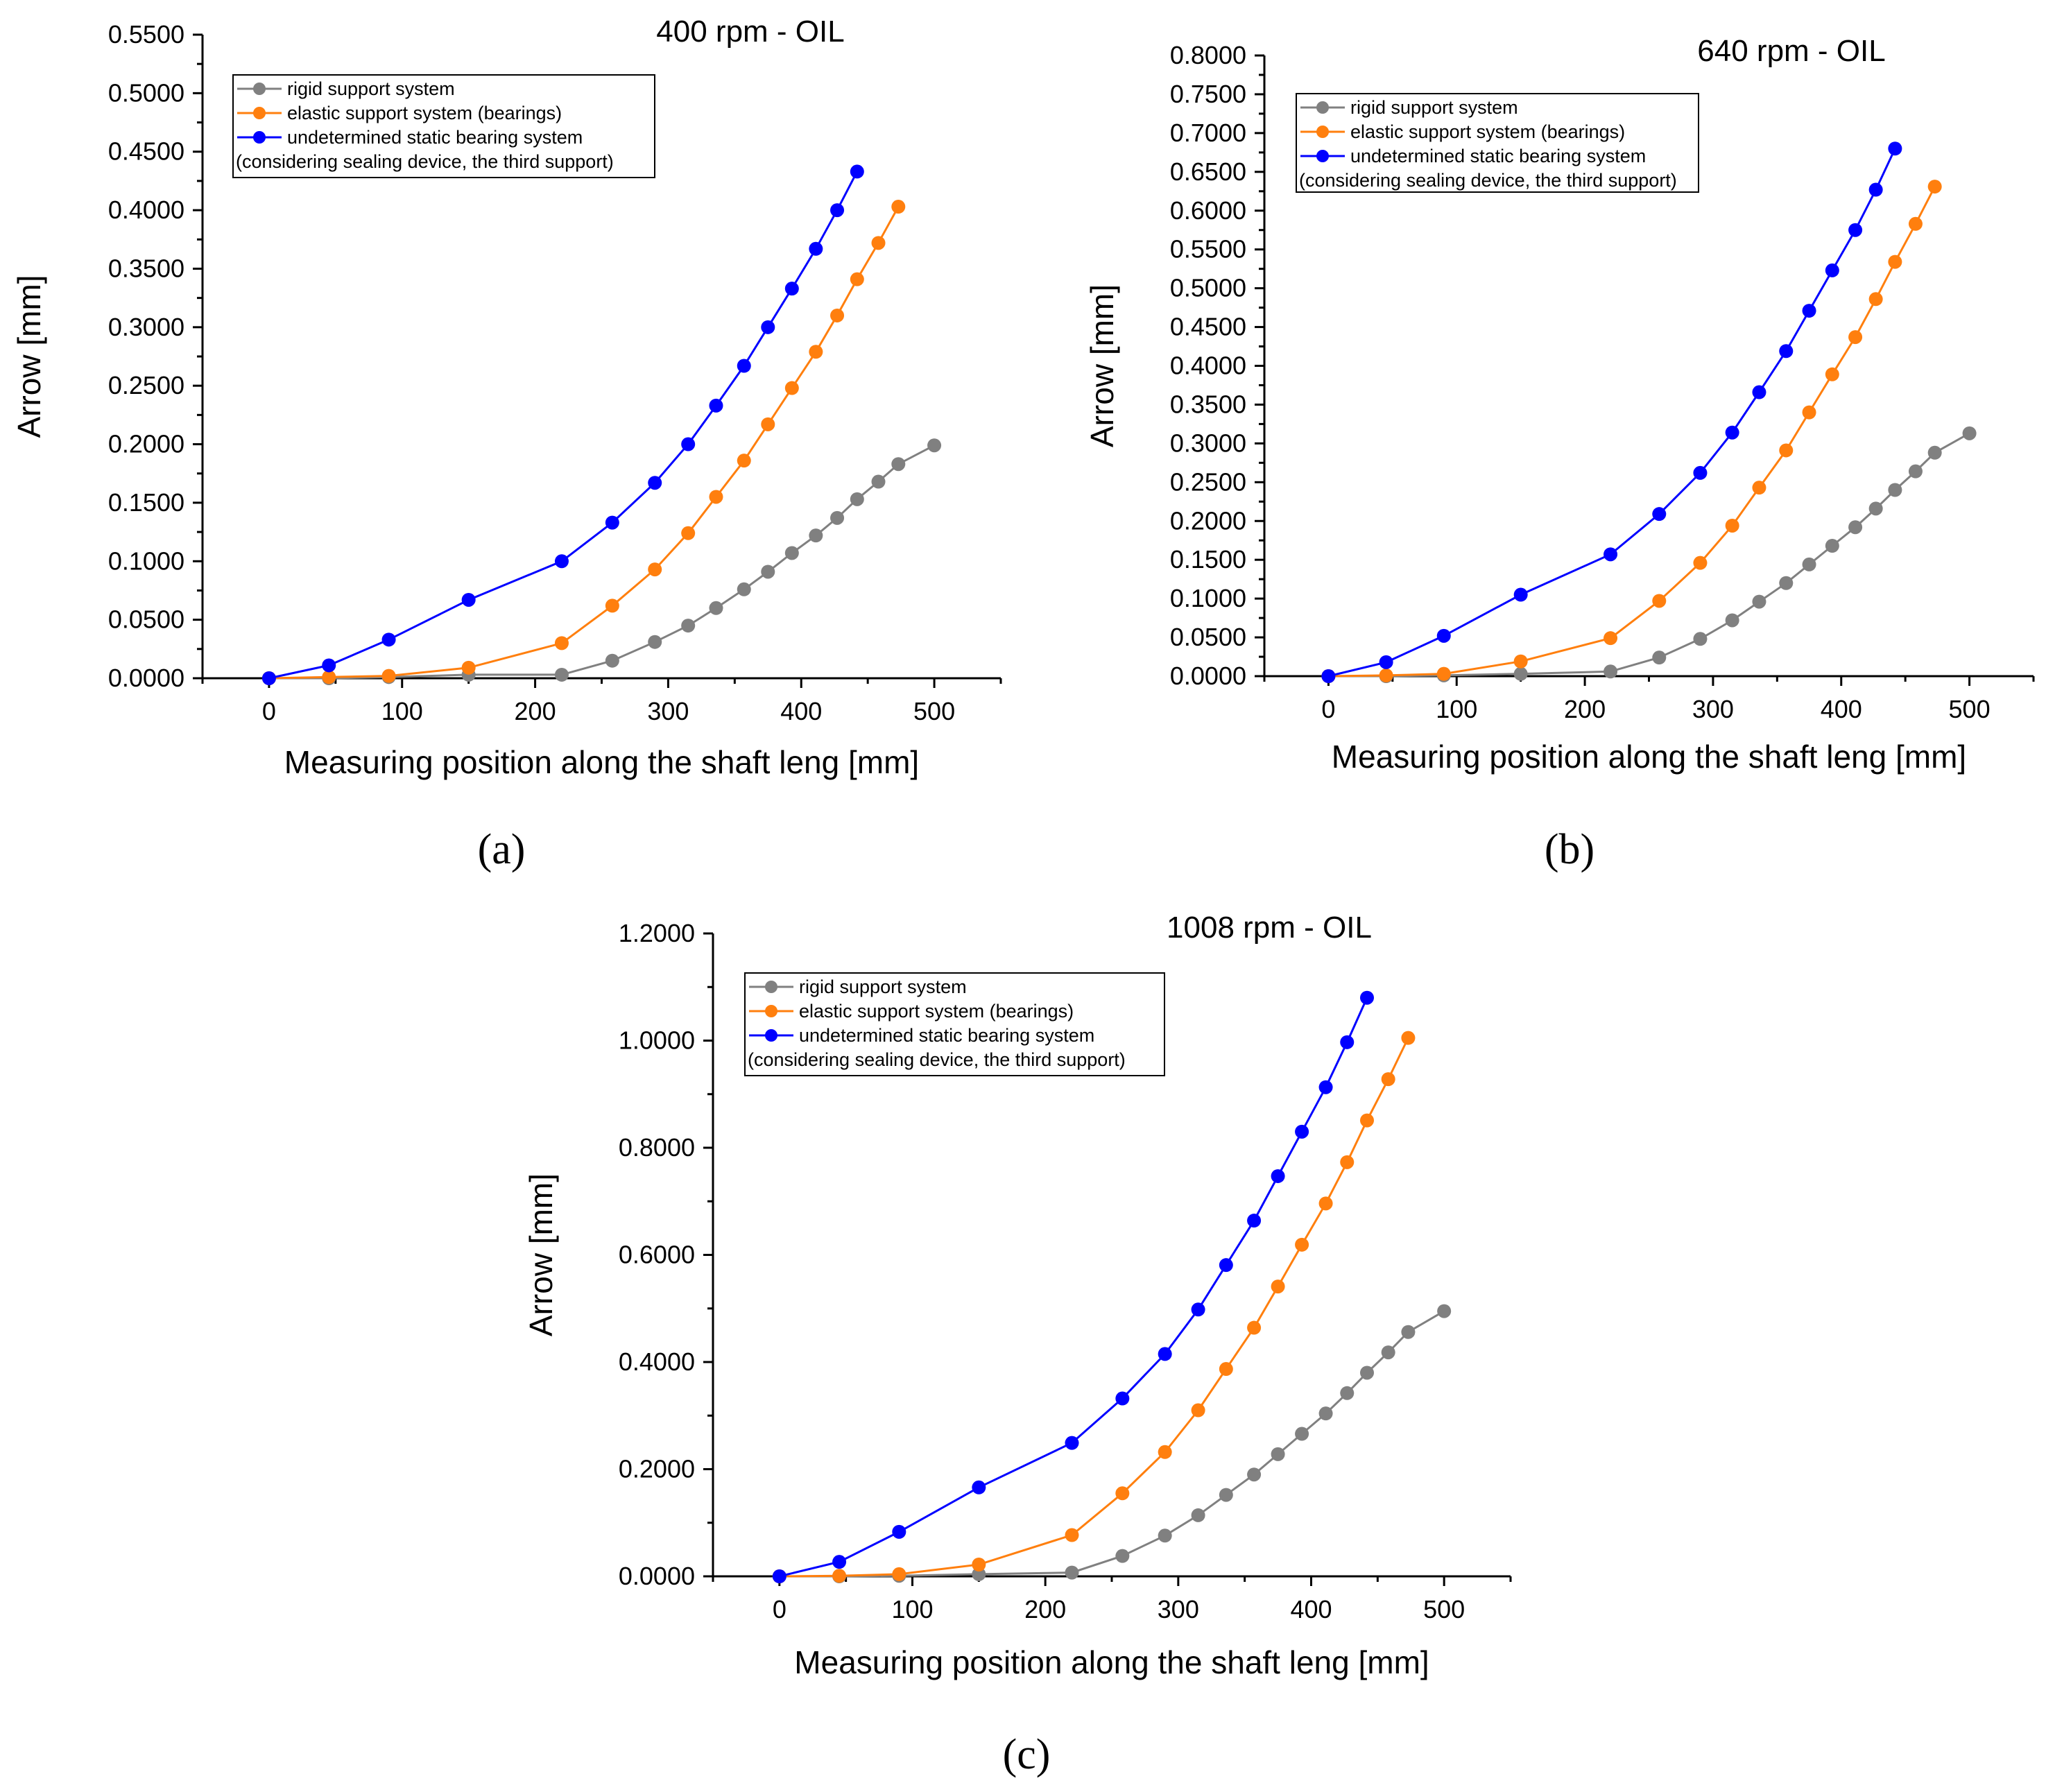 The image size is (2046, 1792). Describe the element at coordinates (801, 711) in the screenshot. I see `x-tick-label: 400` at that location.